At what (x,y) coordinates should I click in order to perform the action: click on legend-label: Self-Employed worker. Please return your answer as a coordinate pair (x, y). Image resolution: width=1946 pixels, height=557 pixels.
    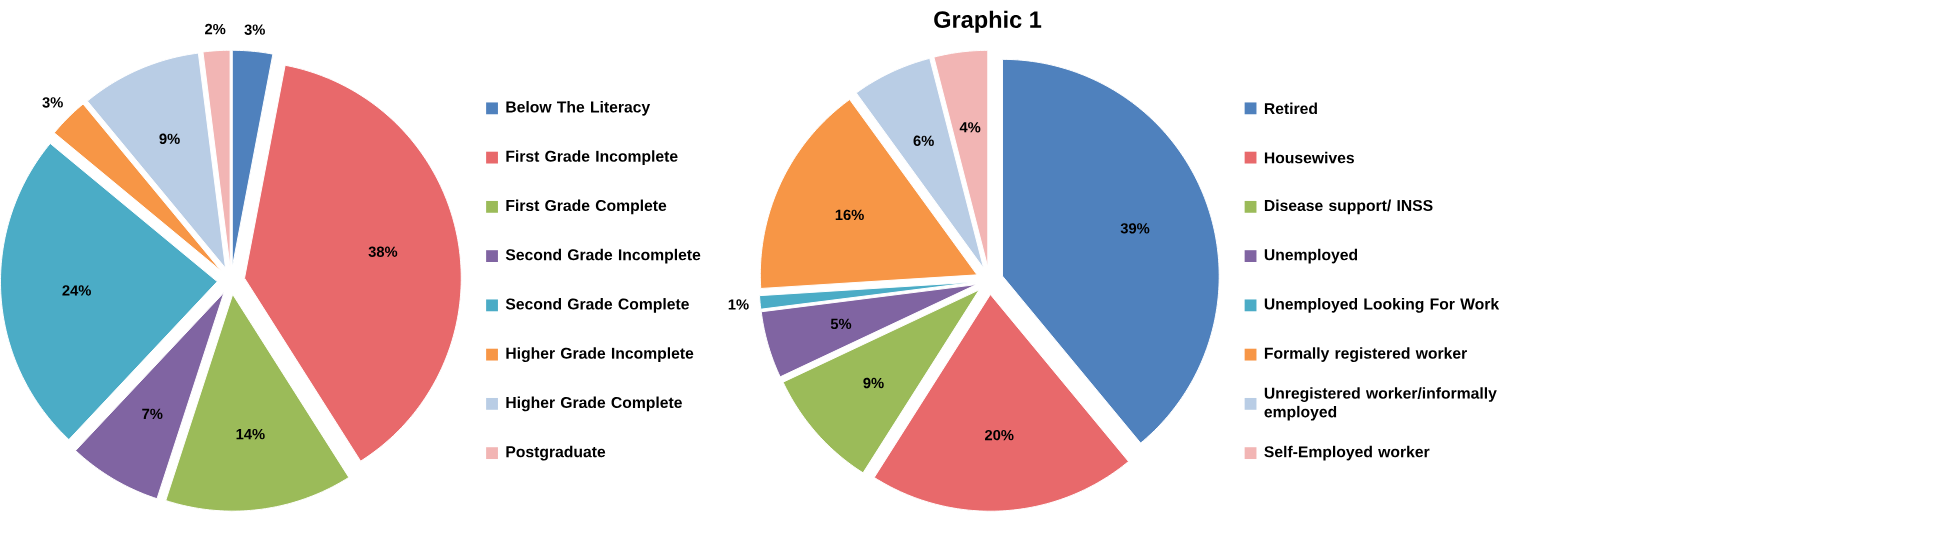
    Looking at the image, I should click on (1347, 453).